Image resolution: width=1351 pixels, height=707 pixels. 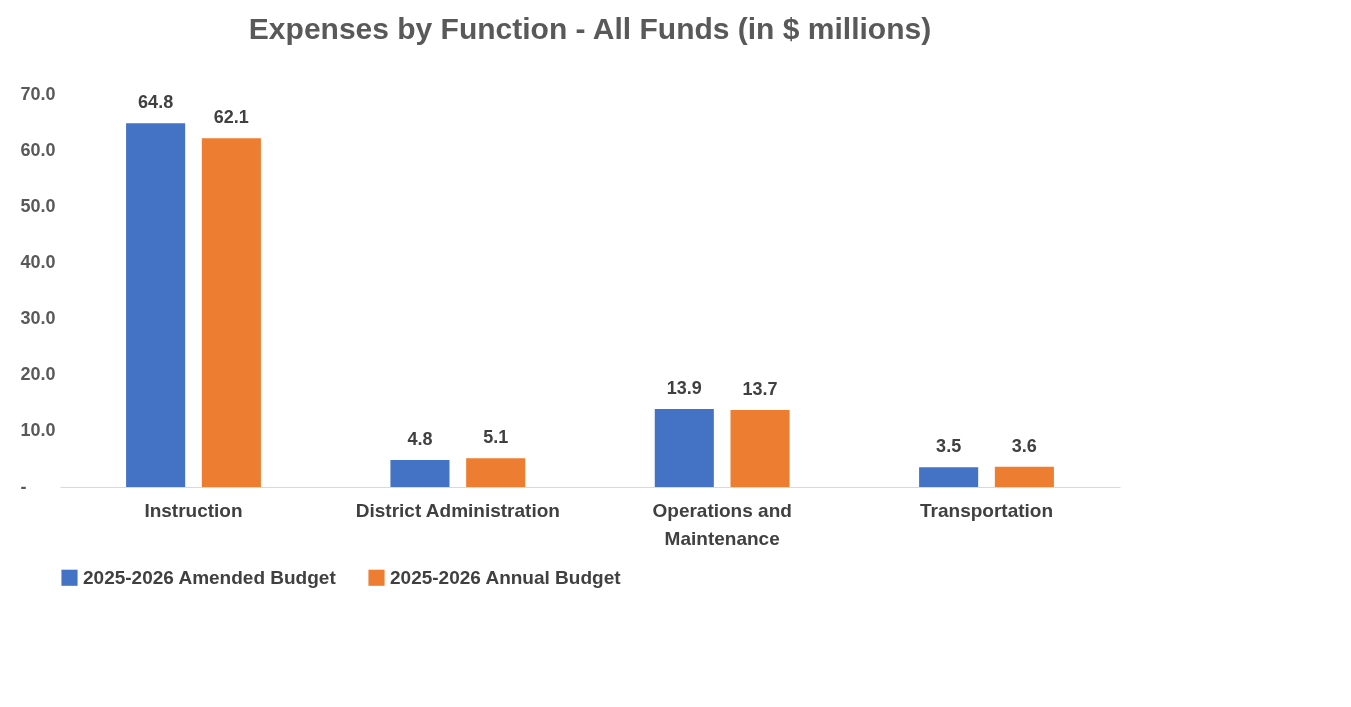 What do you see at coordinates (590, 28) in the screenshot?
I see `chart-title: Expenses by Function - All Funds (in $ millions)` at bounding box center [590, 28].